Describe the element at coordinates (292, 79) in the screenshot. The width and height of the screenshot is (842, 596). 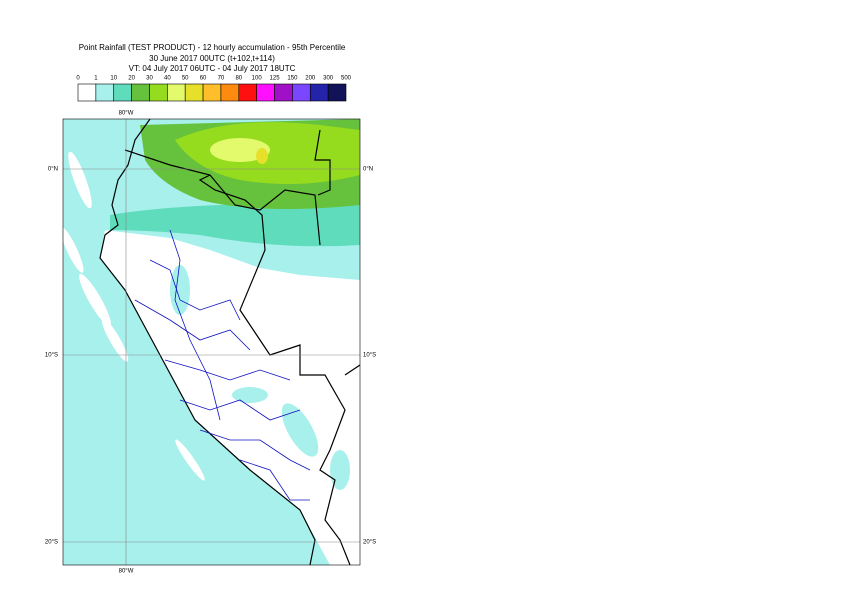
I see `colorbar-label: 150` at that location.